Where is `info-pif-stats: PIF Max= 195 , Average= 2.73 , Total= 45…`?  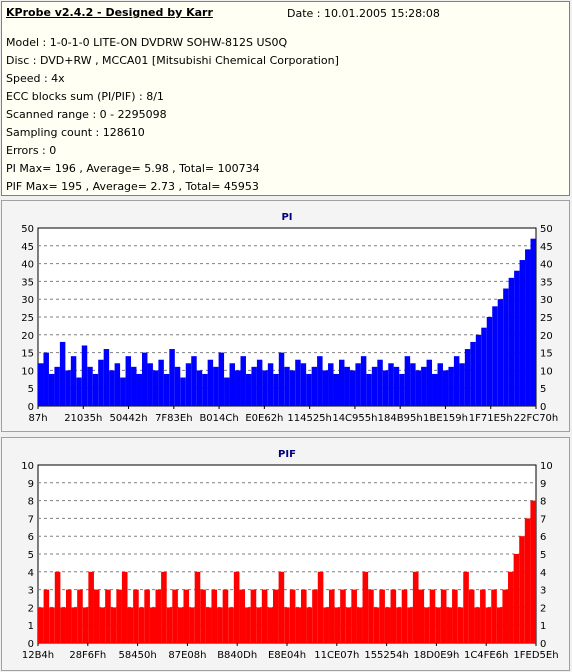
info-pif-stats: PIF Max= 195 , Average= 2.73 , Total= 45… is located at coordinates (132, 186).